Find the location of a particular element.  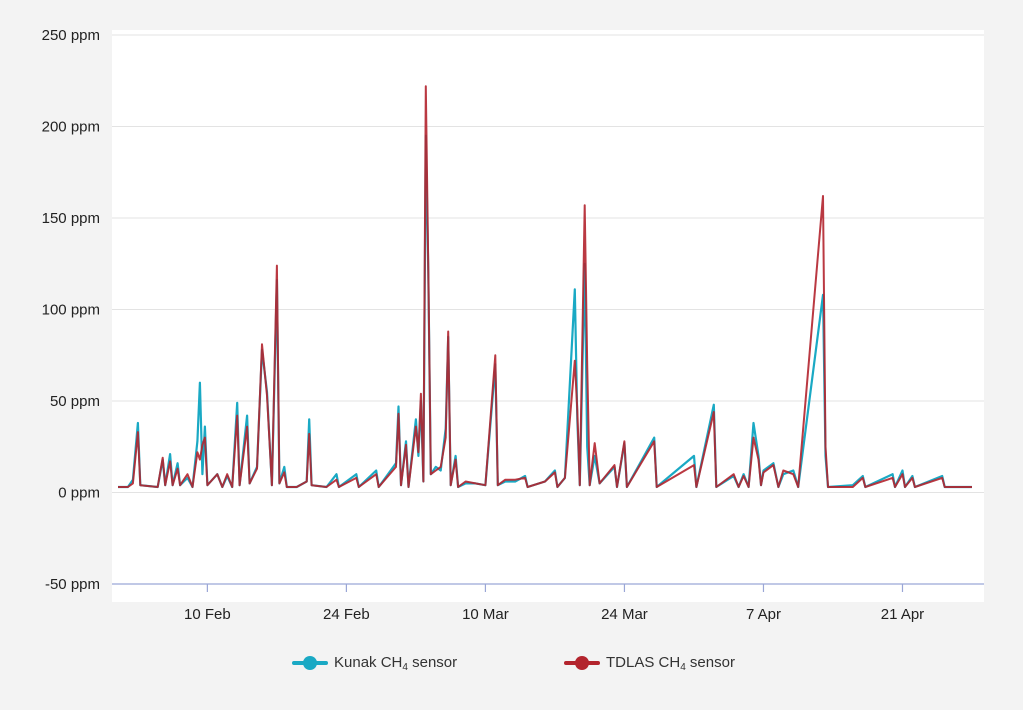

legend: Kunak CH4 sensor TDLAS CH4 sensor is located at coordinates (511, 663).